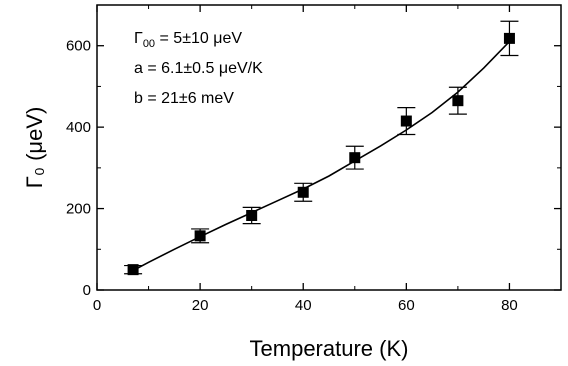  I want to click on annotation-line: Γ00 = 5±10 μeV, so click(188, 40).